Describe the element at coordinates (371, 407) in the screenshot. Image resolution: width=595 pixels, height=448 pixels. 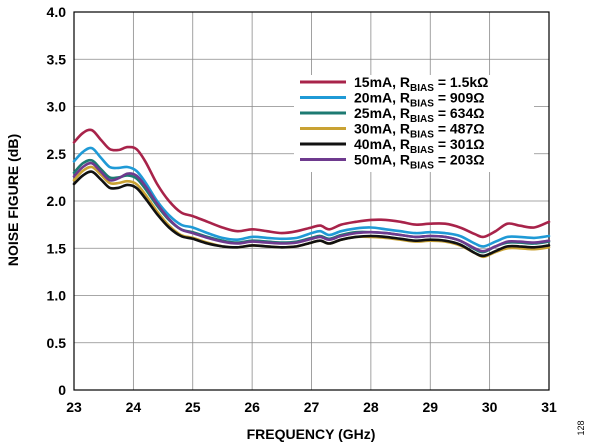
I see `x-tick-label: 28` at that location.